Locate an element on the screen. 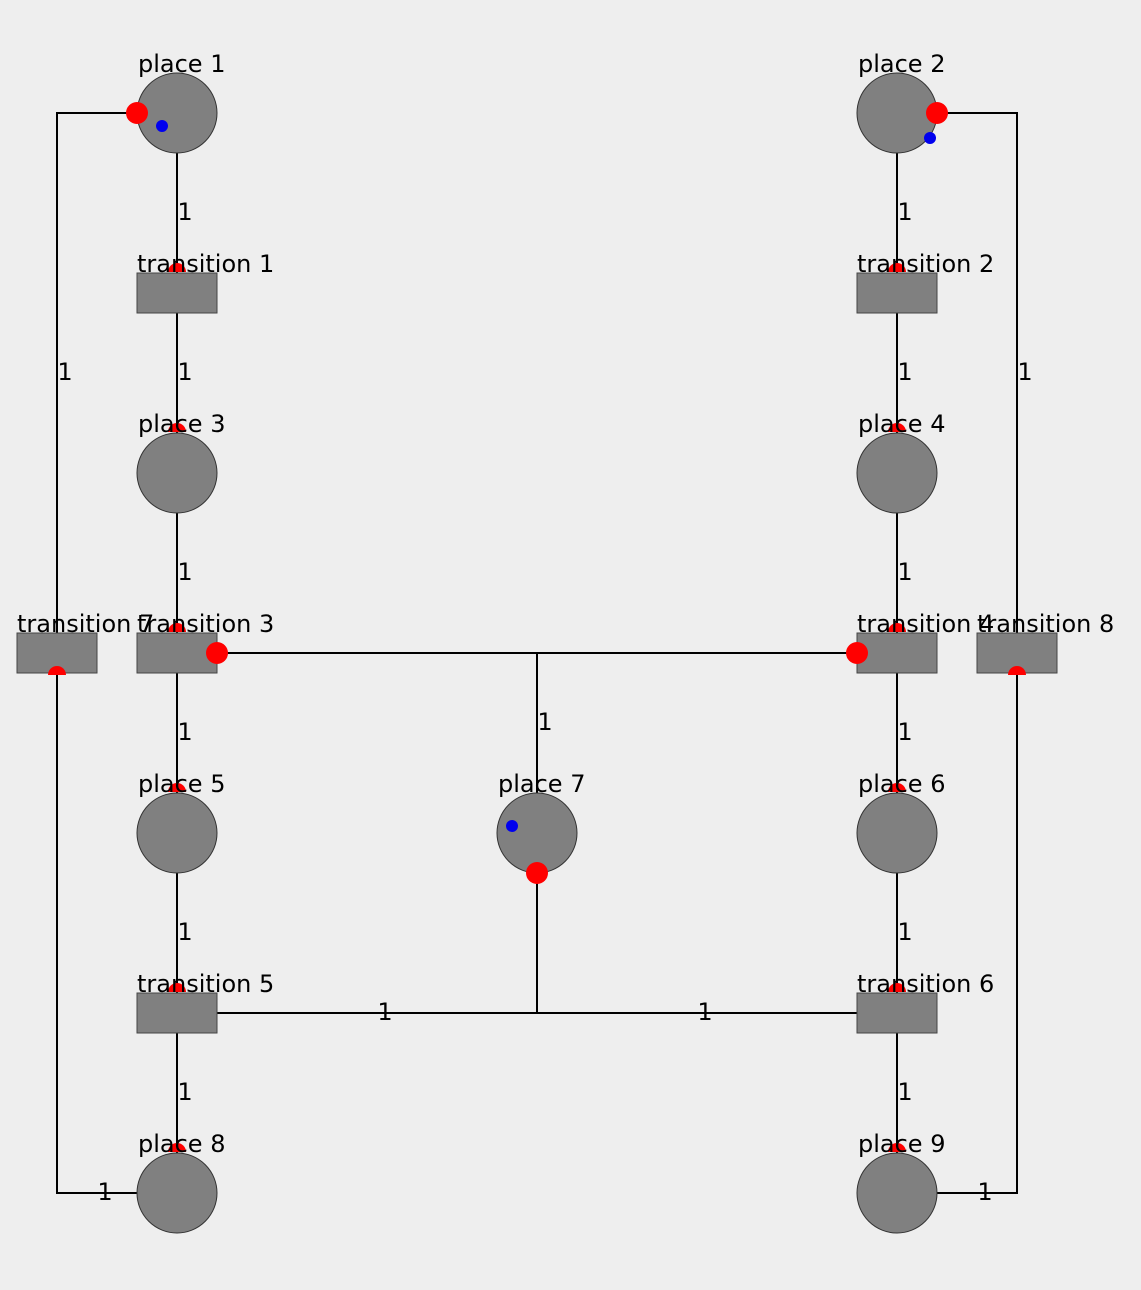 The width and height of the screenshot is (1141, 1290). arc-endpoint-p7-t4 is located at coordinates (857, 653).